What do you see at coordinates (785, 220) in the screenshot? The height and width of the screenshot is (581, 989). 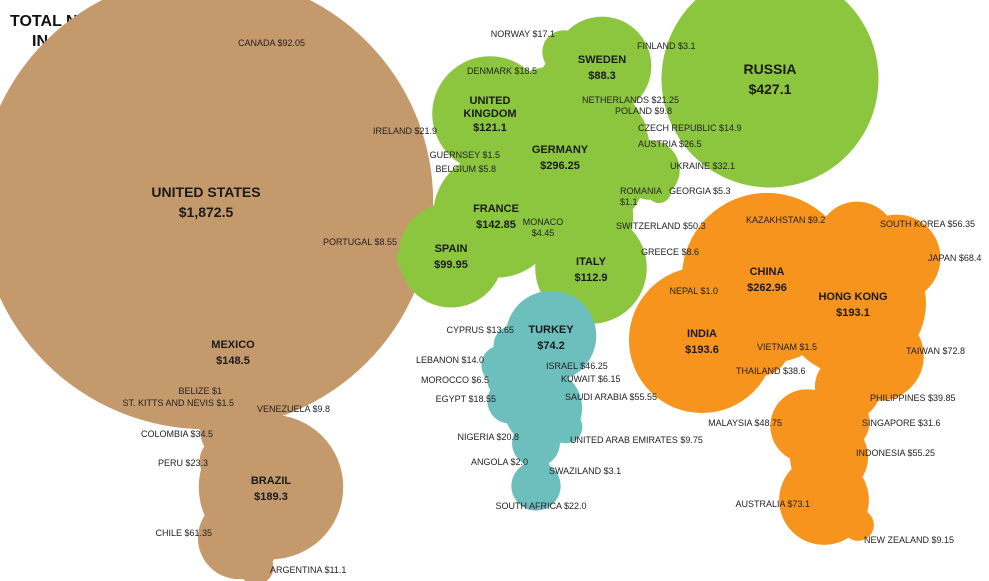 I see `label-kazakhstan: KAZAKHSTAN $9.2` at bounding box center [785, 220].